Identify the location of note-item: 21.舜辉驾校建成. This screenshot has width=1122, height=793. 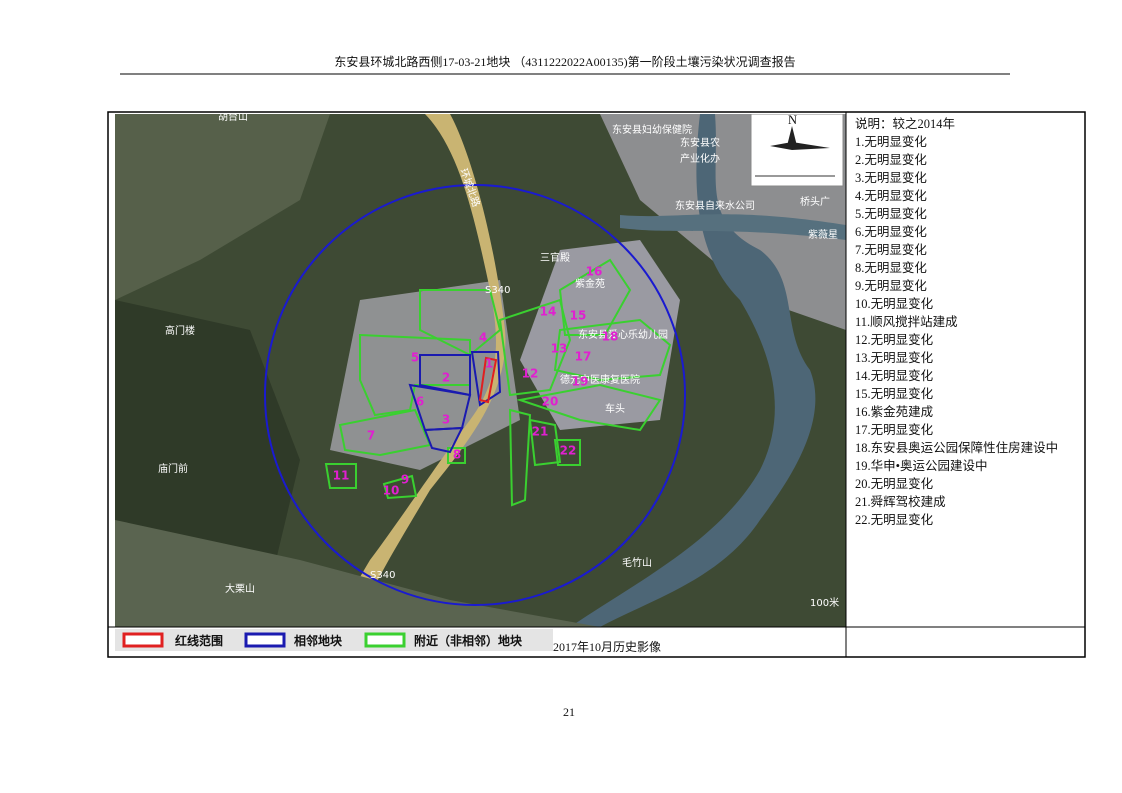
(900, 501).